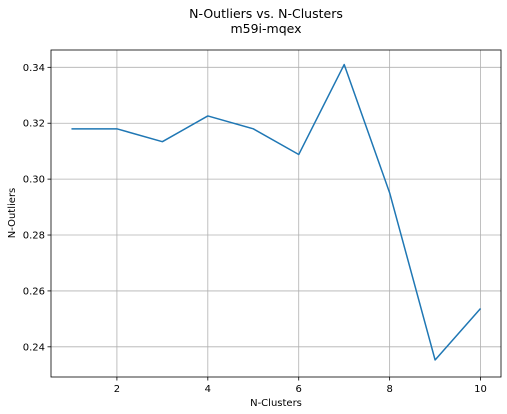 Image resolution: width=507 pixels, height=414 pixels. Describe the element at coordinates (34, 68) in the screenshot. I see `y-tick-label: 0.34` at that location.